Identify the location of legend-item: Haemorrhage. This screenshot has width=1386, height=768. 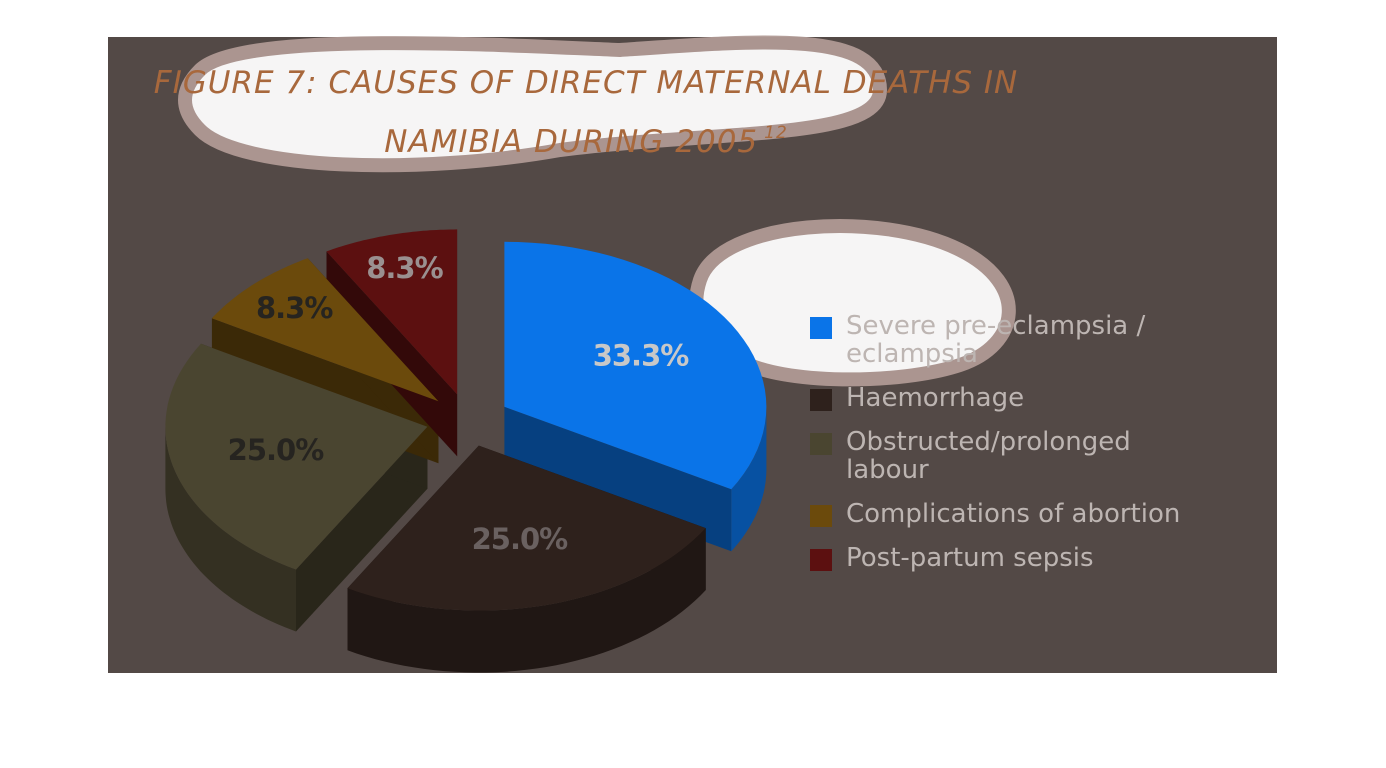
(1010, 398).